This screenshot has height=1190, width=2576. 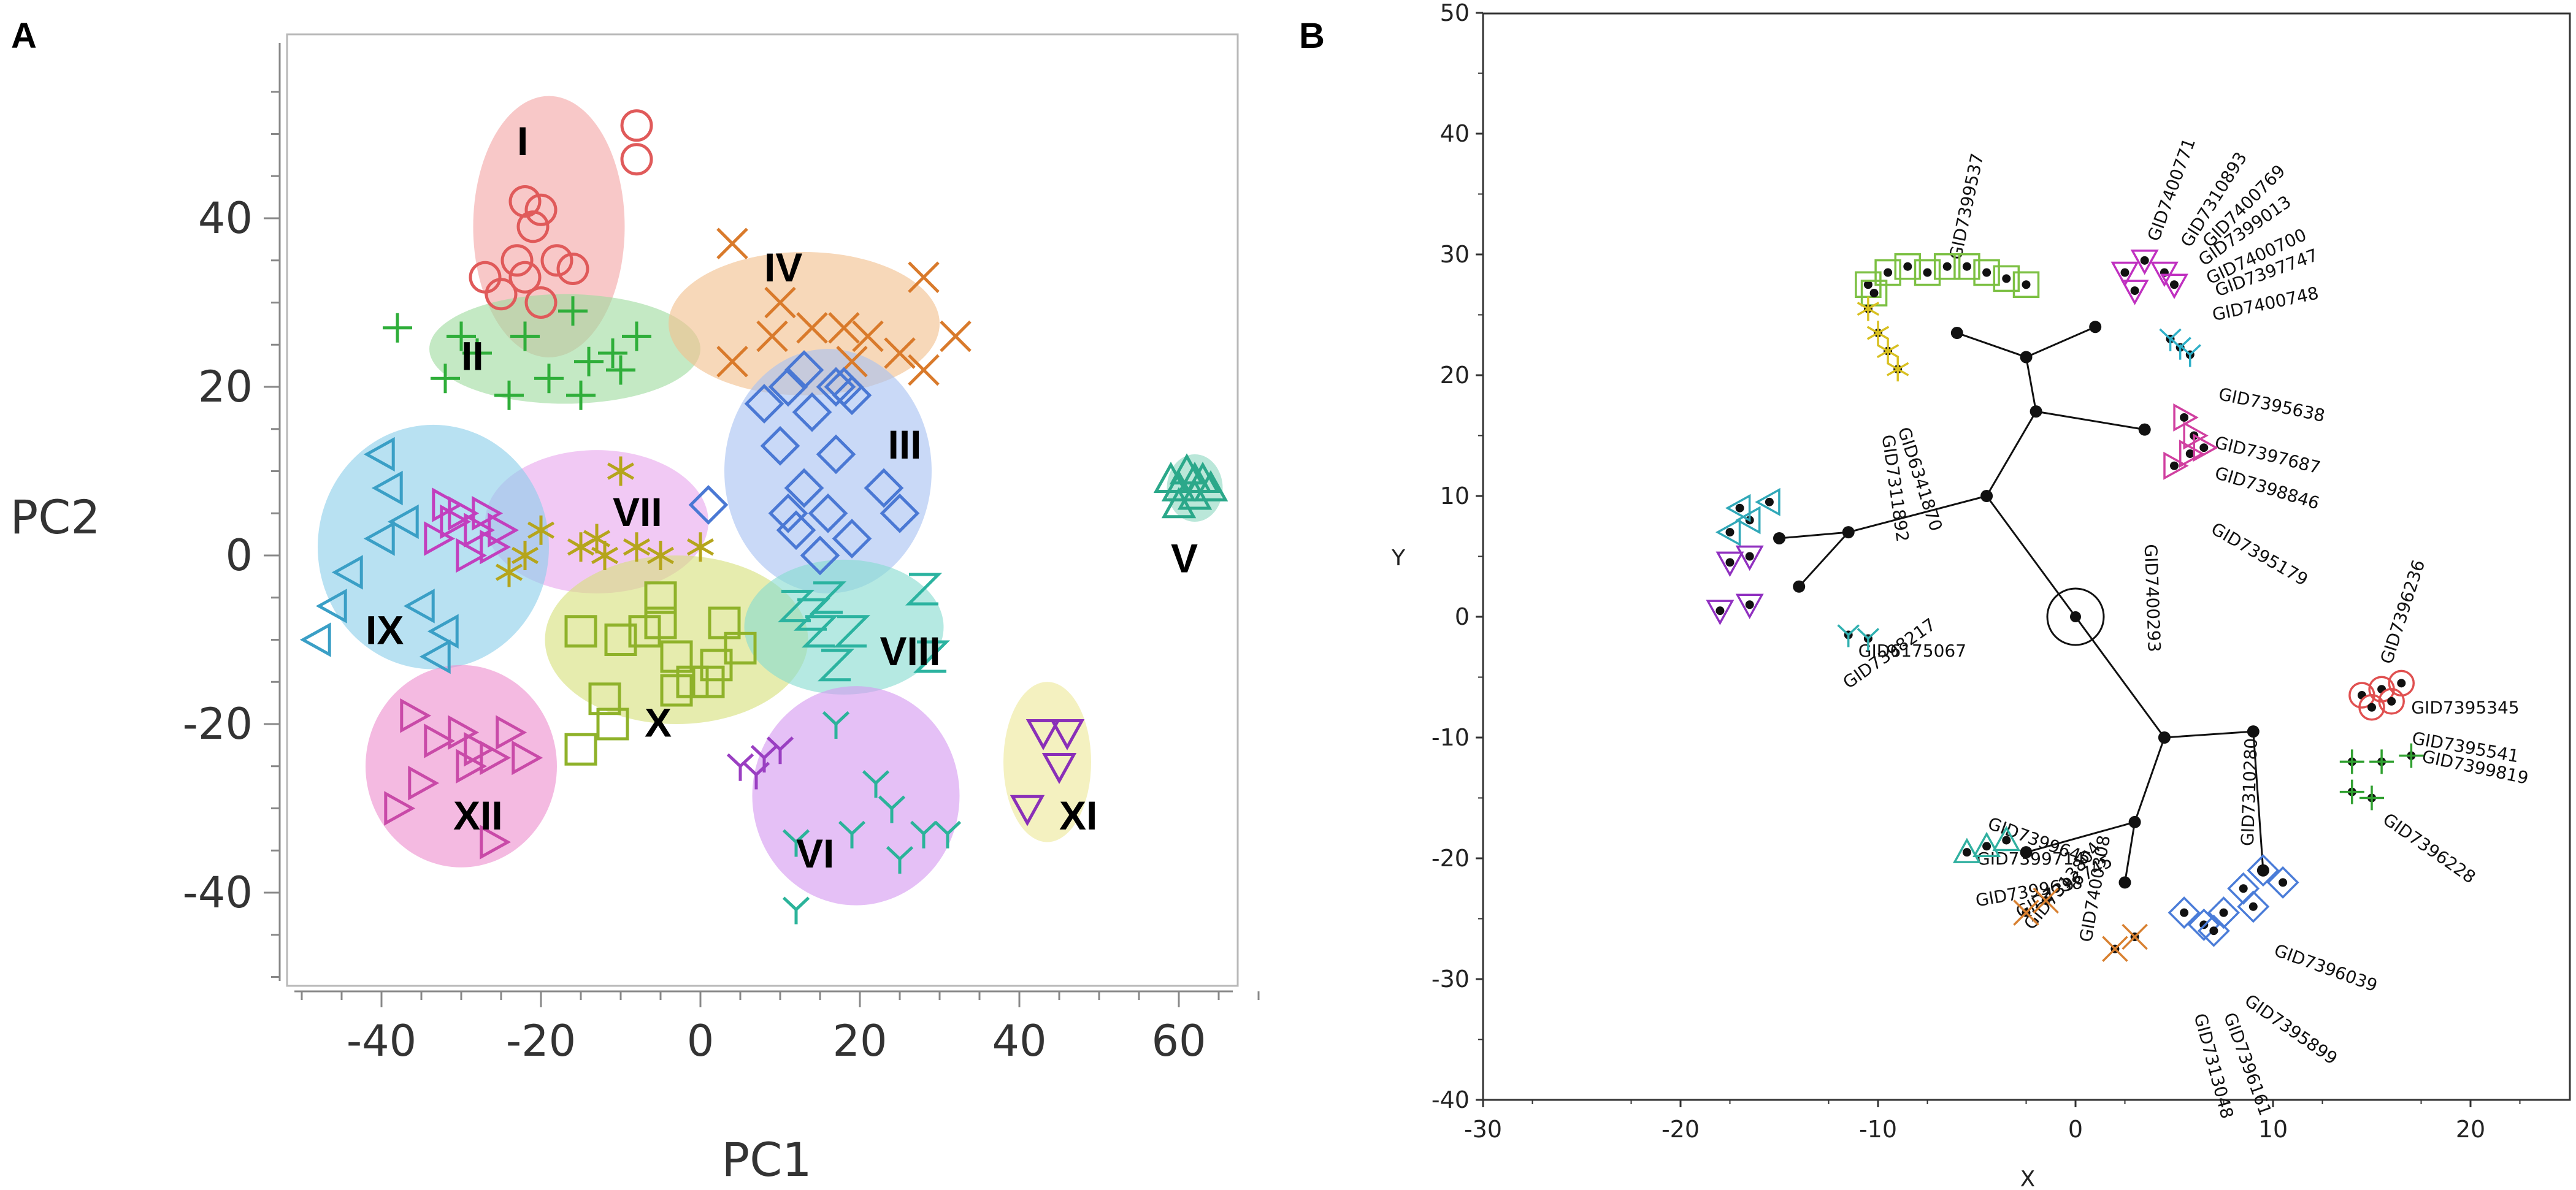 What do you see at coordinates (844, 627) in the screenshot?
I see `cluster-ellipse-viii` at bounding box center [844, 627].